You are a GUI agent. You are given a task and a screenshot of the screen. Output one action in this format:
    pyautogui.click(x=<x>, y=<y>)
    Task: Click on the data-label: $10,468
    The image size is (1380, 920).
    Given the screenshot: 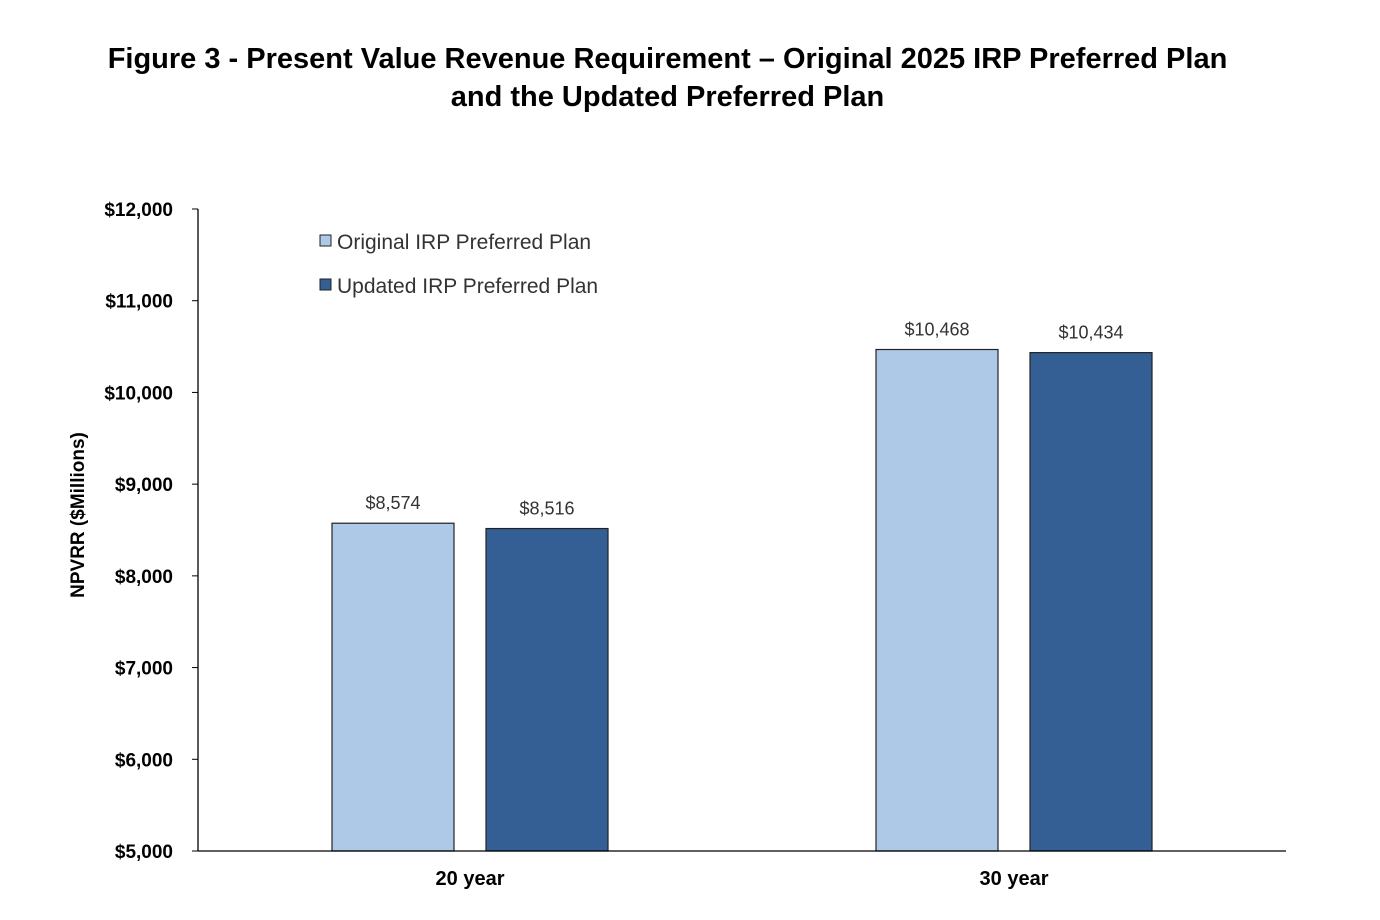 What is the action you would take?
    pyautogui.click(x=936, y=330)
    